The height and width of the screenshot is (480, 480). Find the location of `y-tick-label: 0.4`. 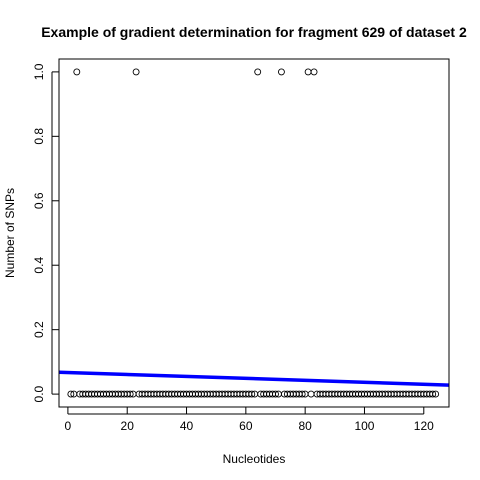

y-tick-label: 0.4 is located at coordinates (39, 265).